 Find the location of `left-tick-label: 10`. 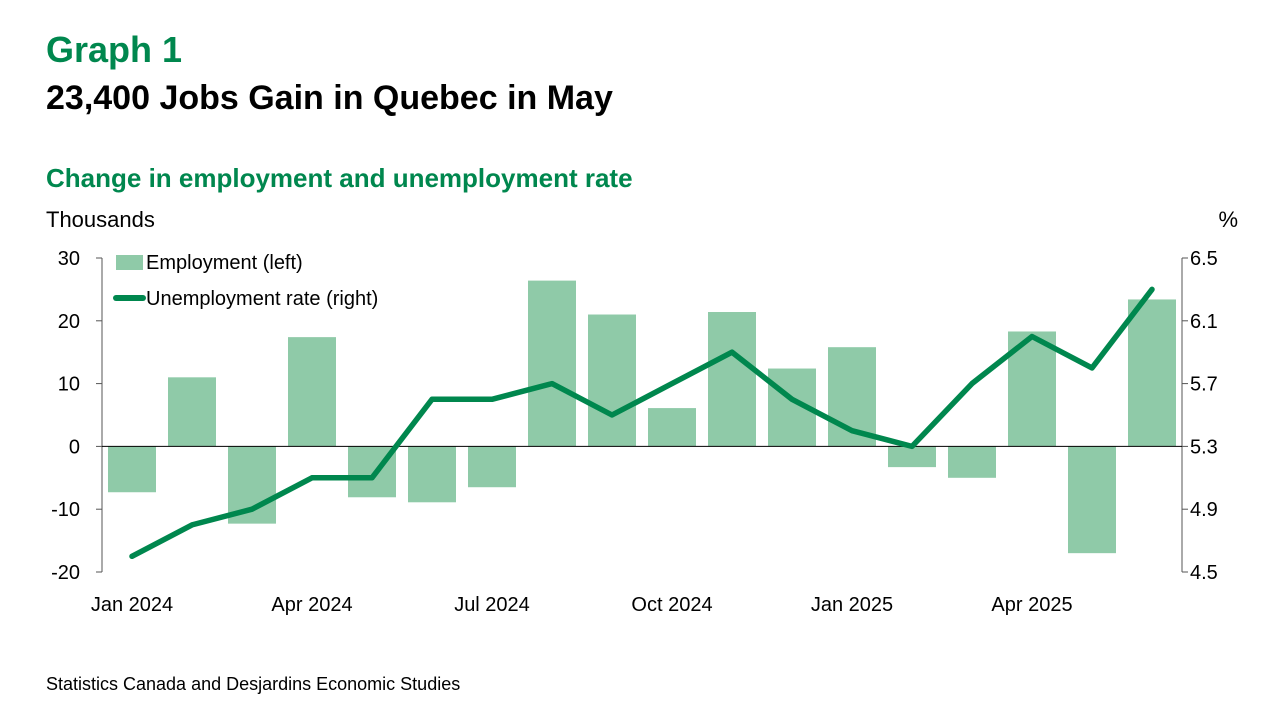

left-tick-label: 10 is located at coordinates (69, 385).